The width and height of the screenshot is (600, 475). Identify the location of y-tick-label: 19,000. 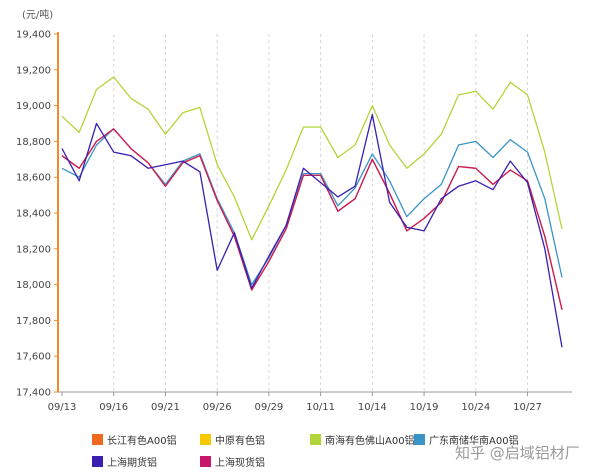
(33, 106).